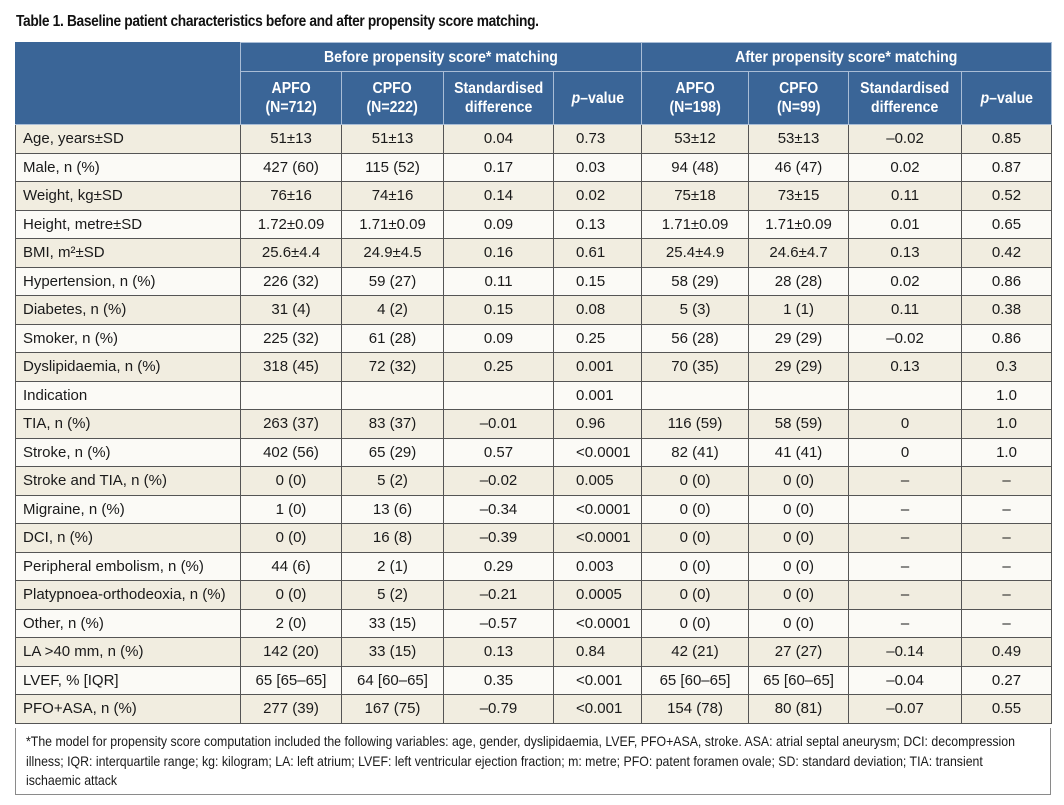 The height and width of the screenshot is (805, 1064). I want to click on before-p-value-cell: 0.96, so click(597, 424).